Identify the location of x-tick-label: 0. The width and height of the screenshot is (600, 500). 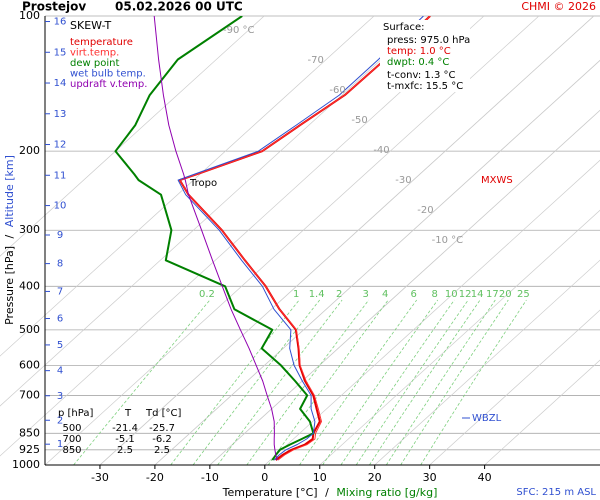
(264, 477).